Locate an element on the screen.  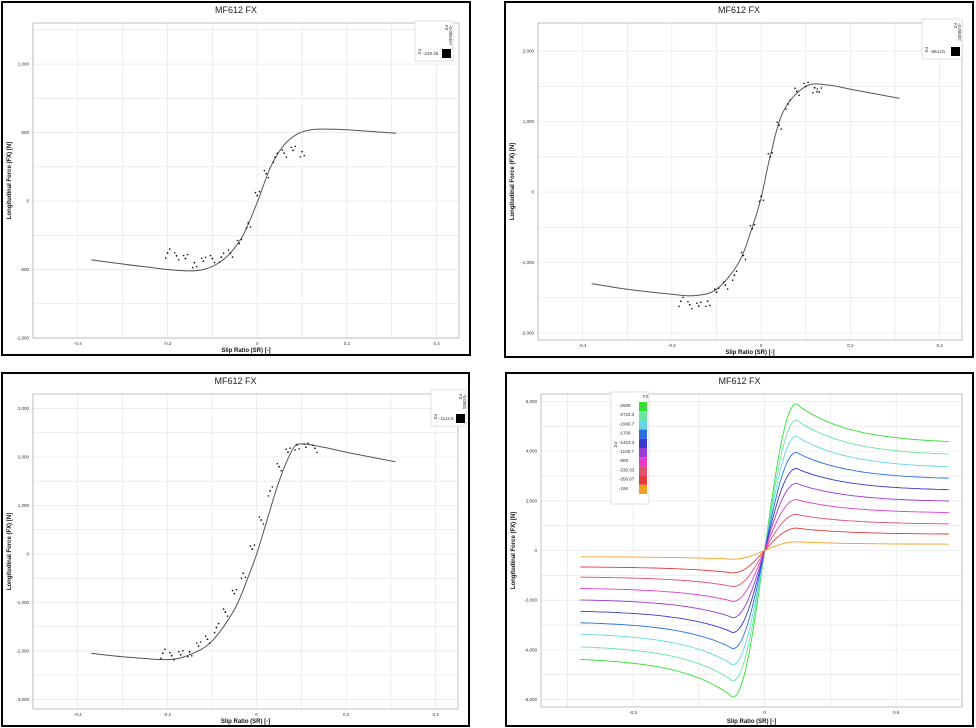
x-tick-label: -0.4 is located at coordinates (78, 343).